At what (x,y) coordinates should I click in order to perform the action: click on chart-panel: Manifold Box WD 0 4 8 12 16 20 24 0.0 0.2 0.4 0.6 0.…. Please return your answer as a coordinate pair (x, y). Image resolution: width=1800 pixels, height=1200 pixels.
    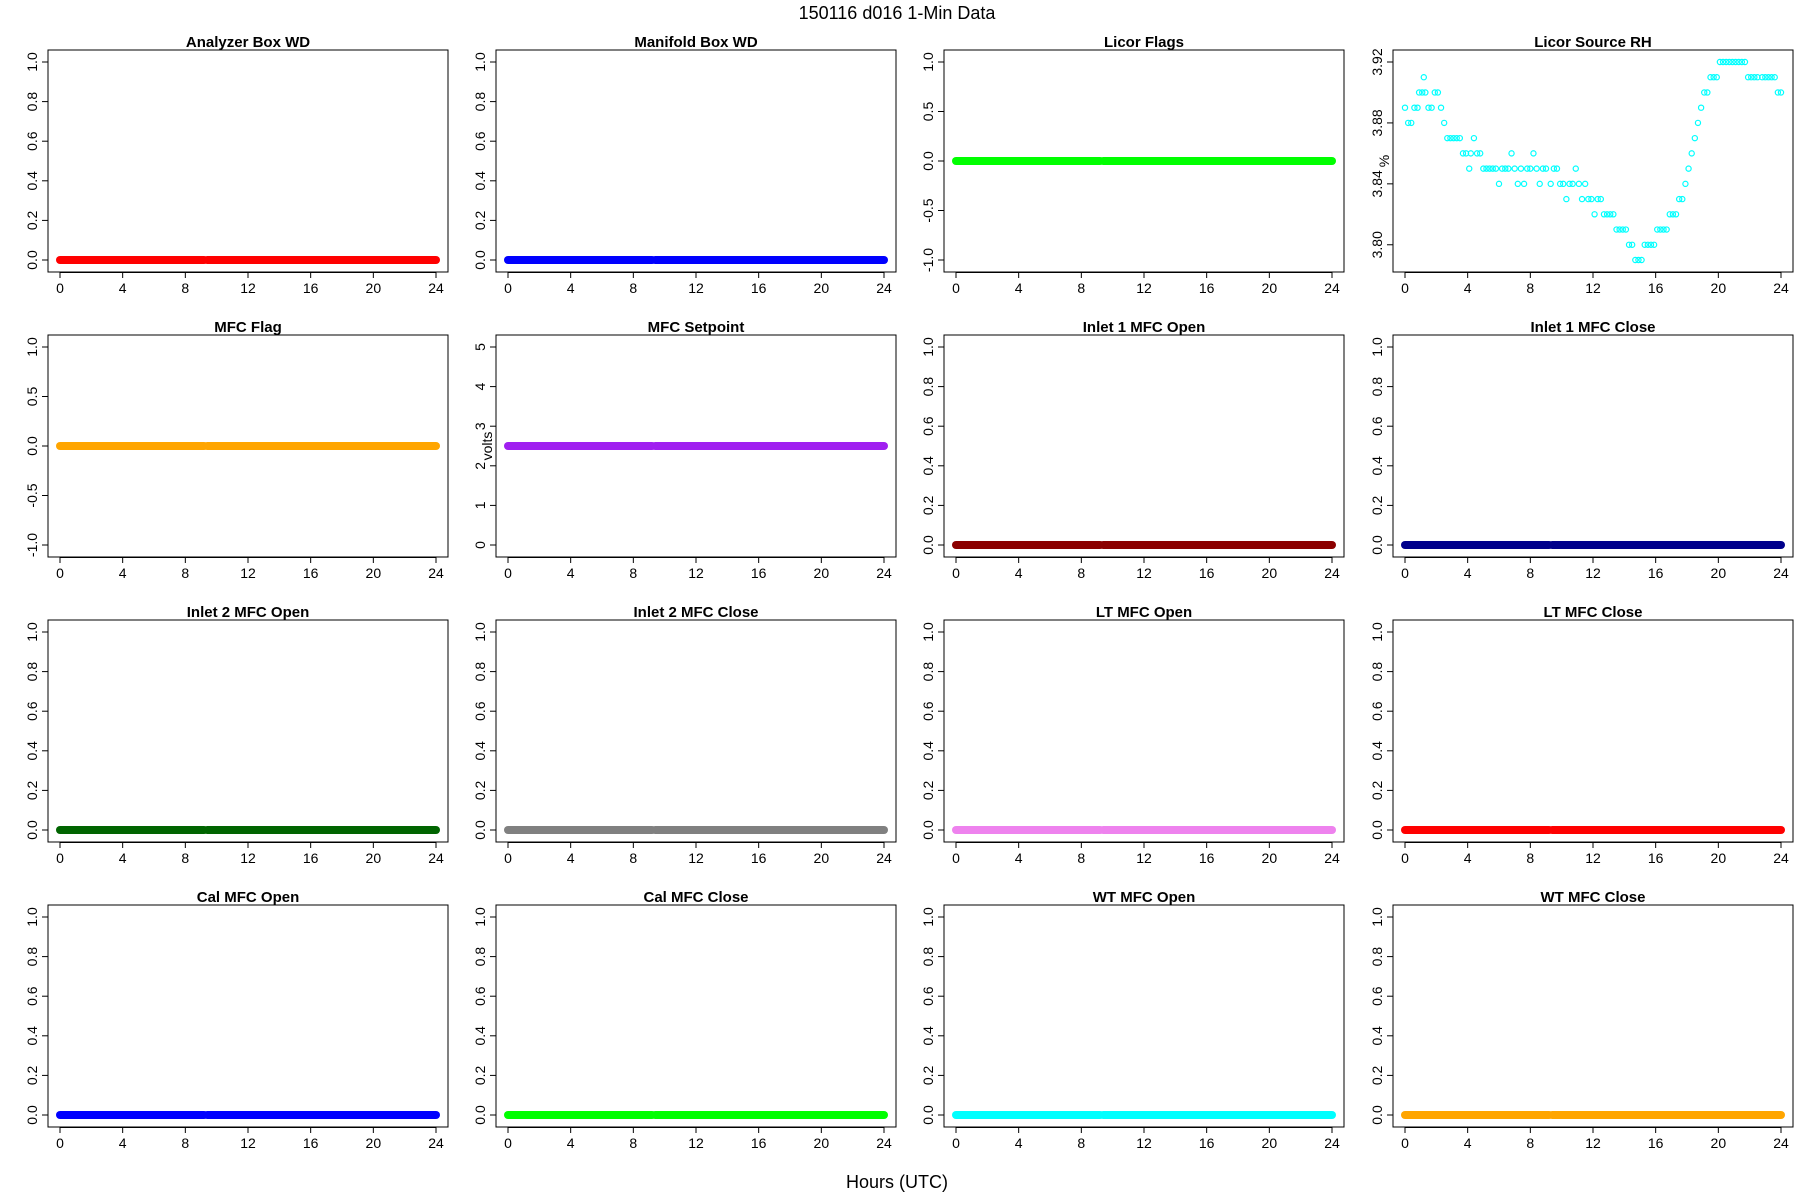
    Looking at the image, I should click on (684, 165).